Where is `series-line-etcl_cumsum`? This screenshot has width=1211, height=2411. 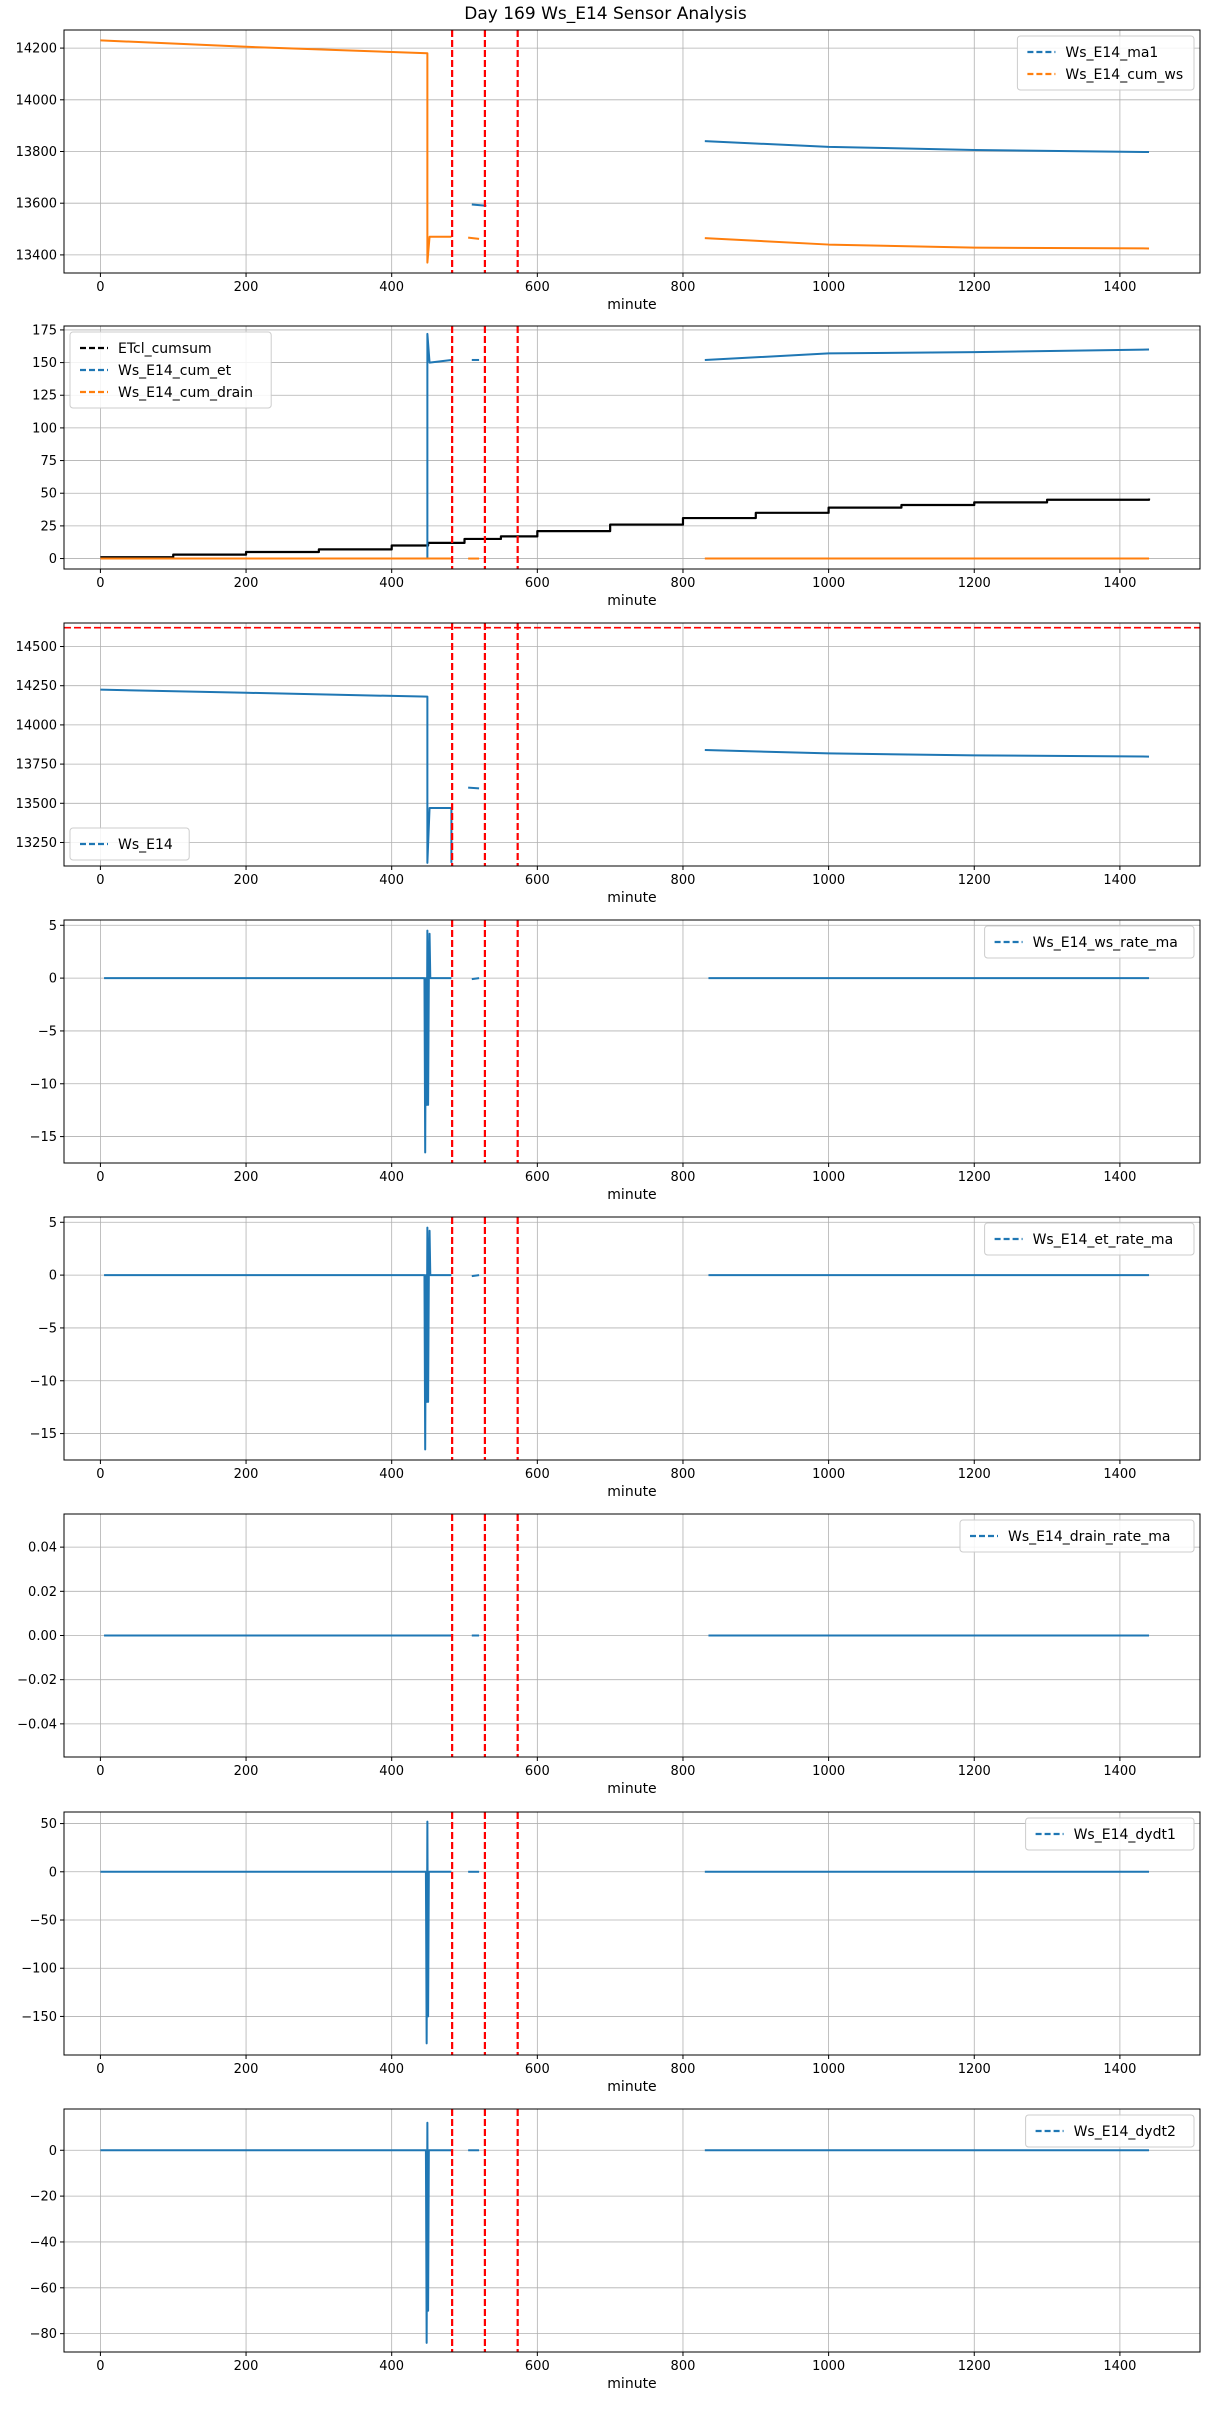 series-line-etcl_cumsum is located at coordinates (625, 528).